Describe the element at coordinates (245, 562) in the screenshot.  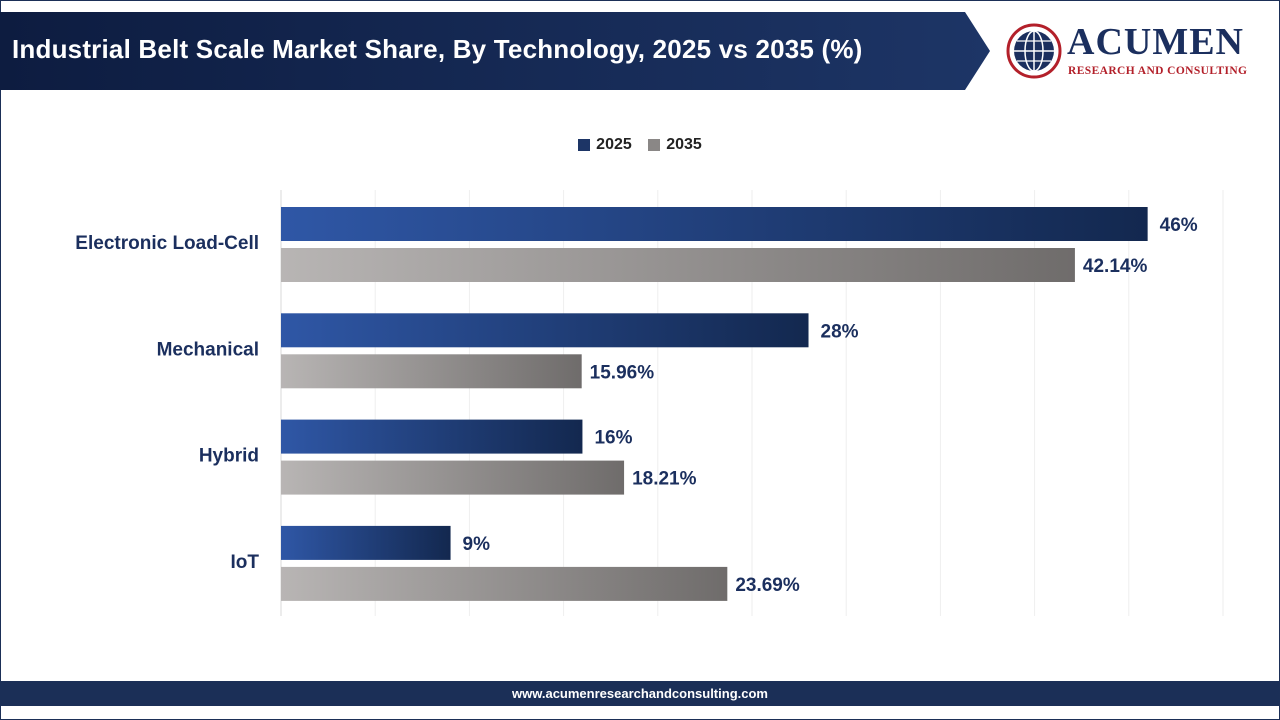
I see `category-label: IoT` at that location.